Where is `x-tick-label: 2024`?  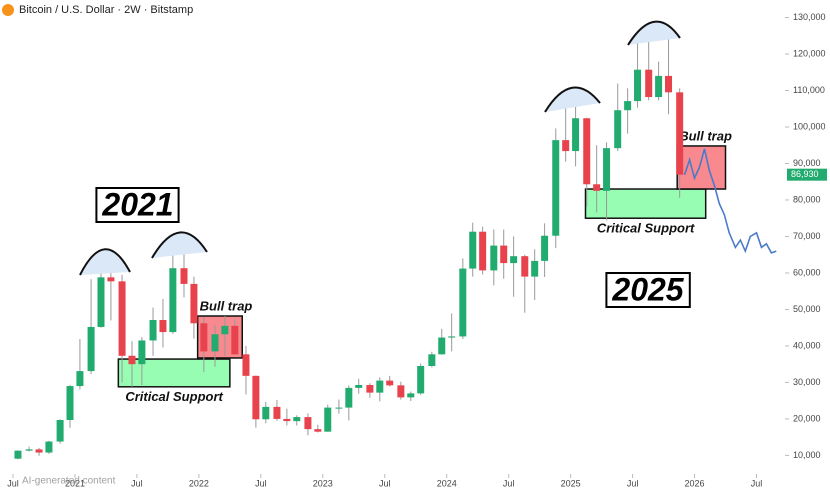
x-tick-label: 2024 is located at coordinates (447, 483).